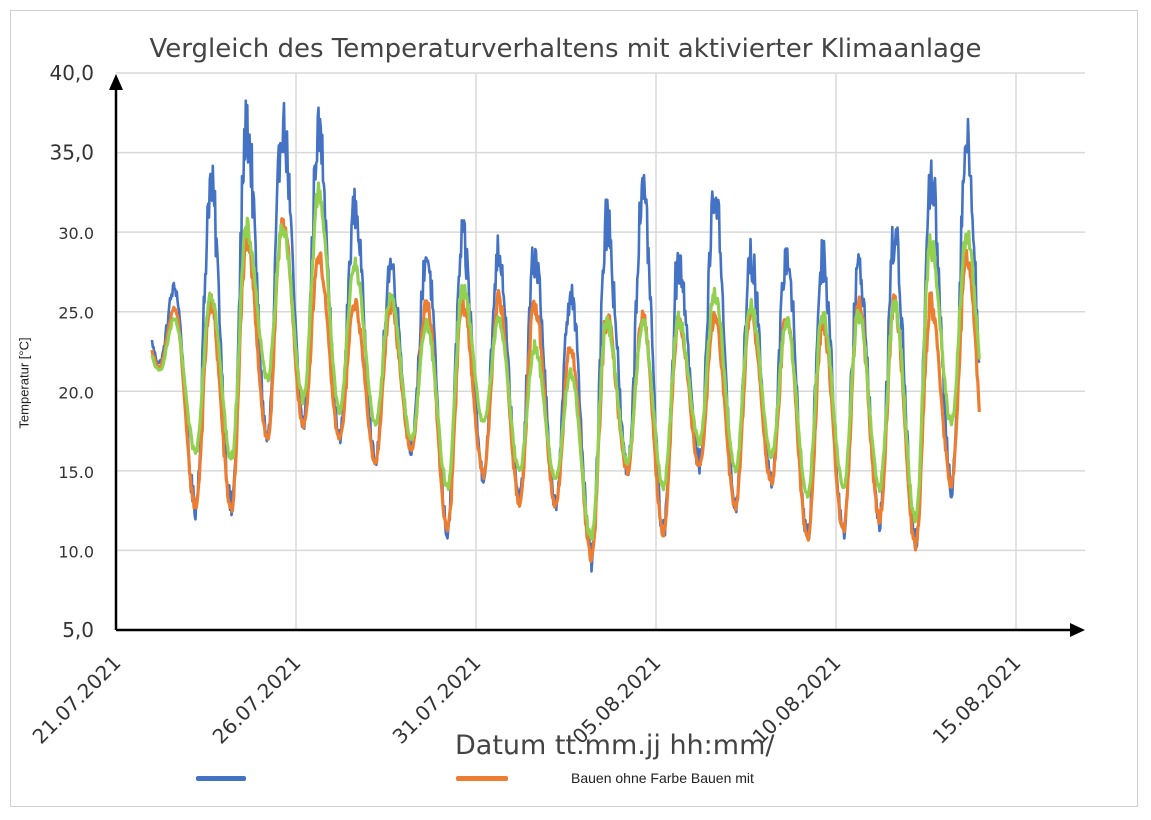 Image resolution: width=1151 pixels, height=820 pixels. I want to click on legend-swatch-blue, so click(221, 778).